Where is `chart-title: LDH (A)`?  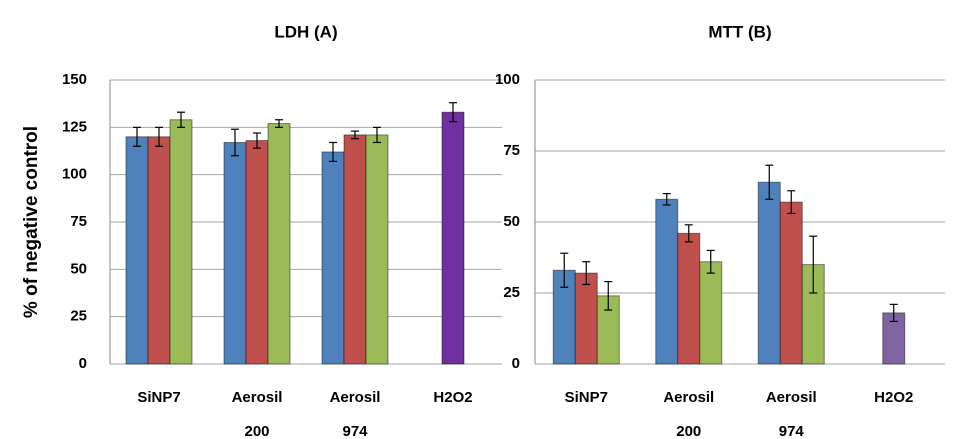
chart-title: LDH (A) is located at coordinates (305, 31).